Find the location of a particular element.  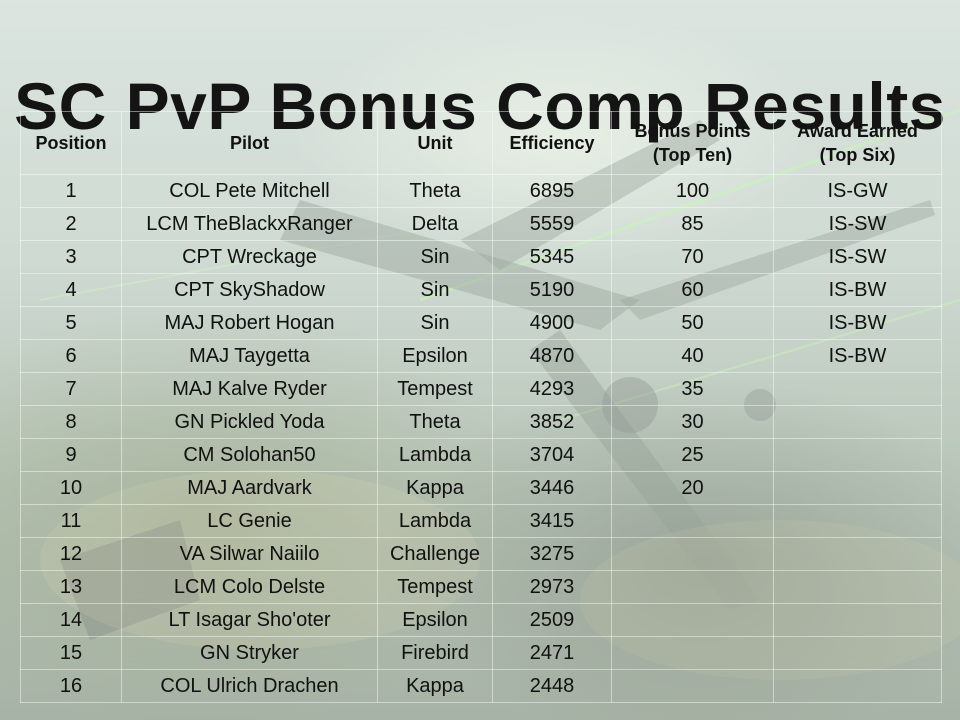

efficiency-cell: 6895 is located at coordinates (552, 191).